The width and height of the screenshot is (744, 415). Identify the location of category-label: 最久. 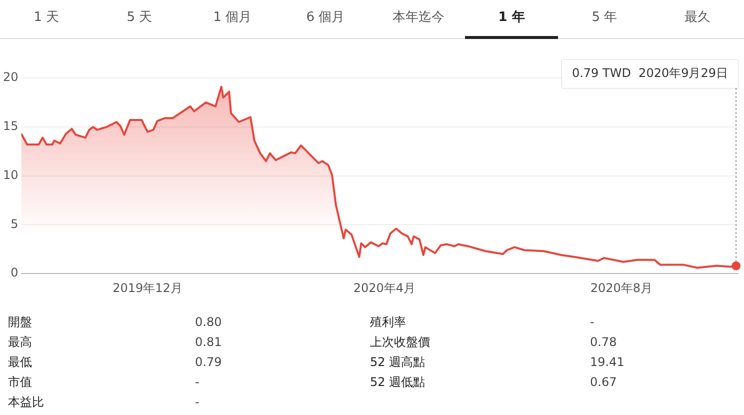
(698, 18).